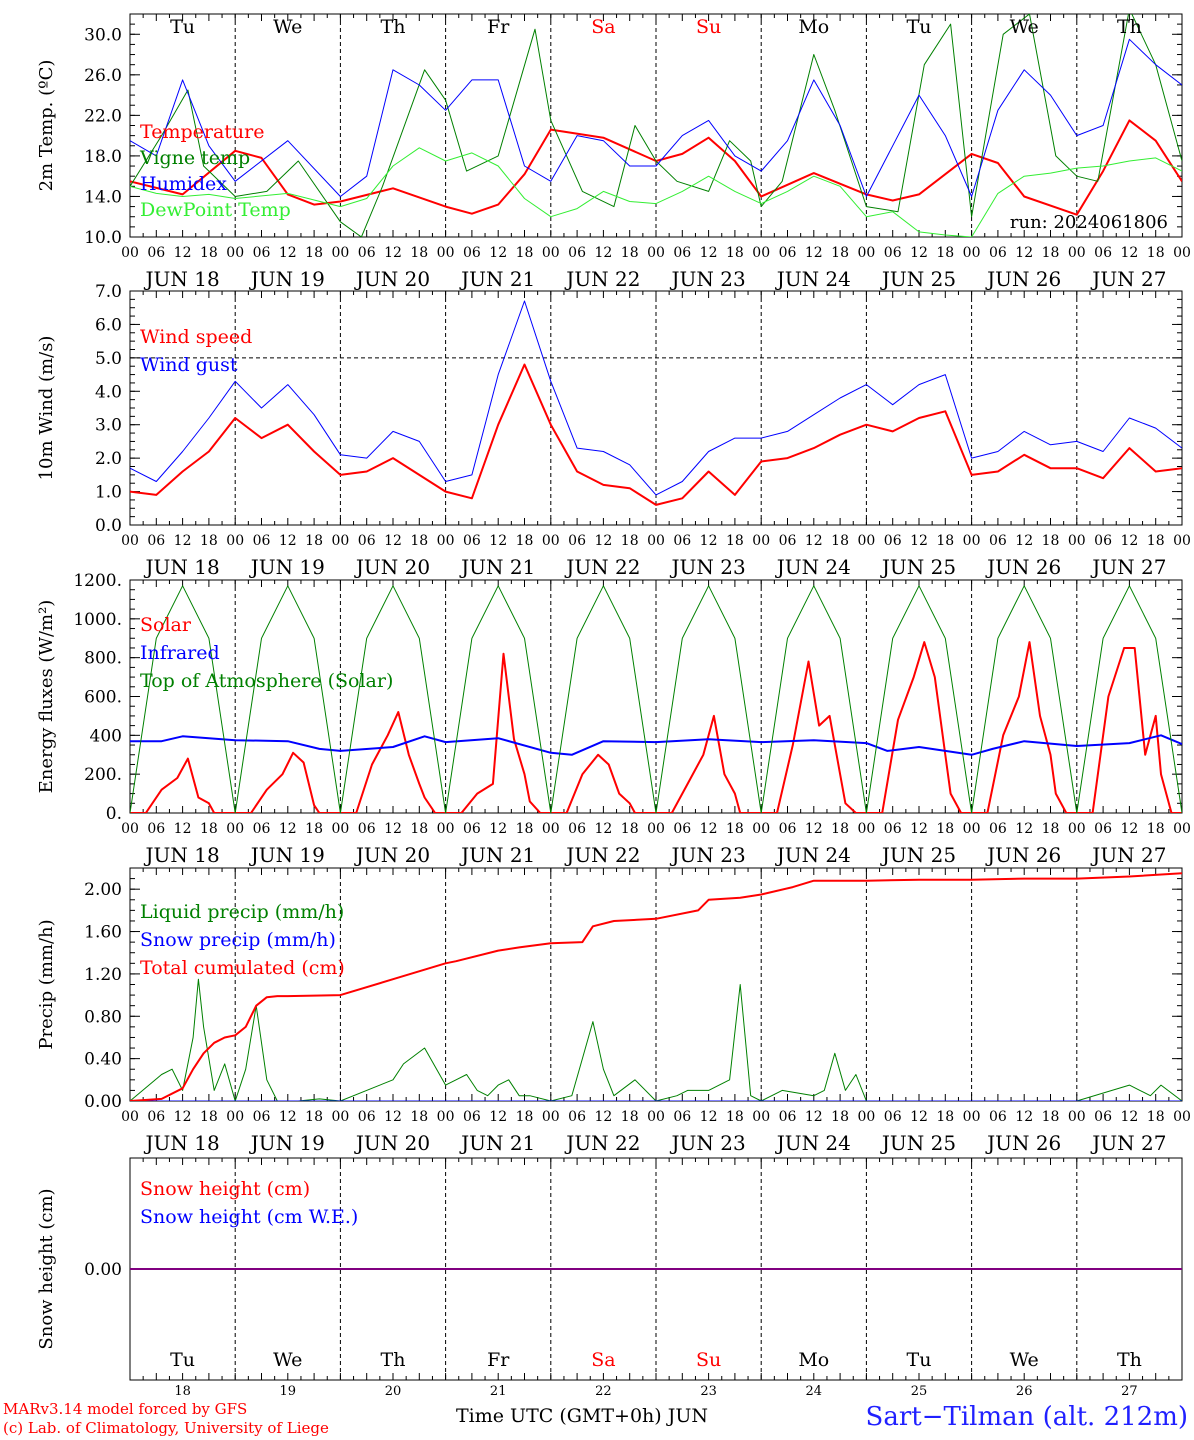  I want to click on y-tick-label: 600., so click(103, 698).